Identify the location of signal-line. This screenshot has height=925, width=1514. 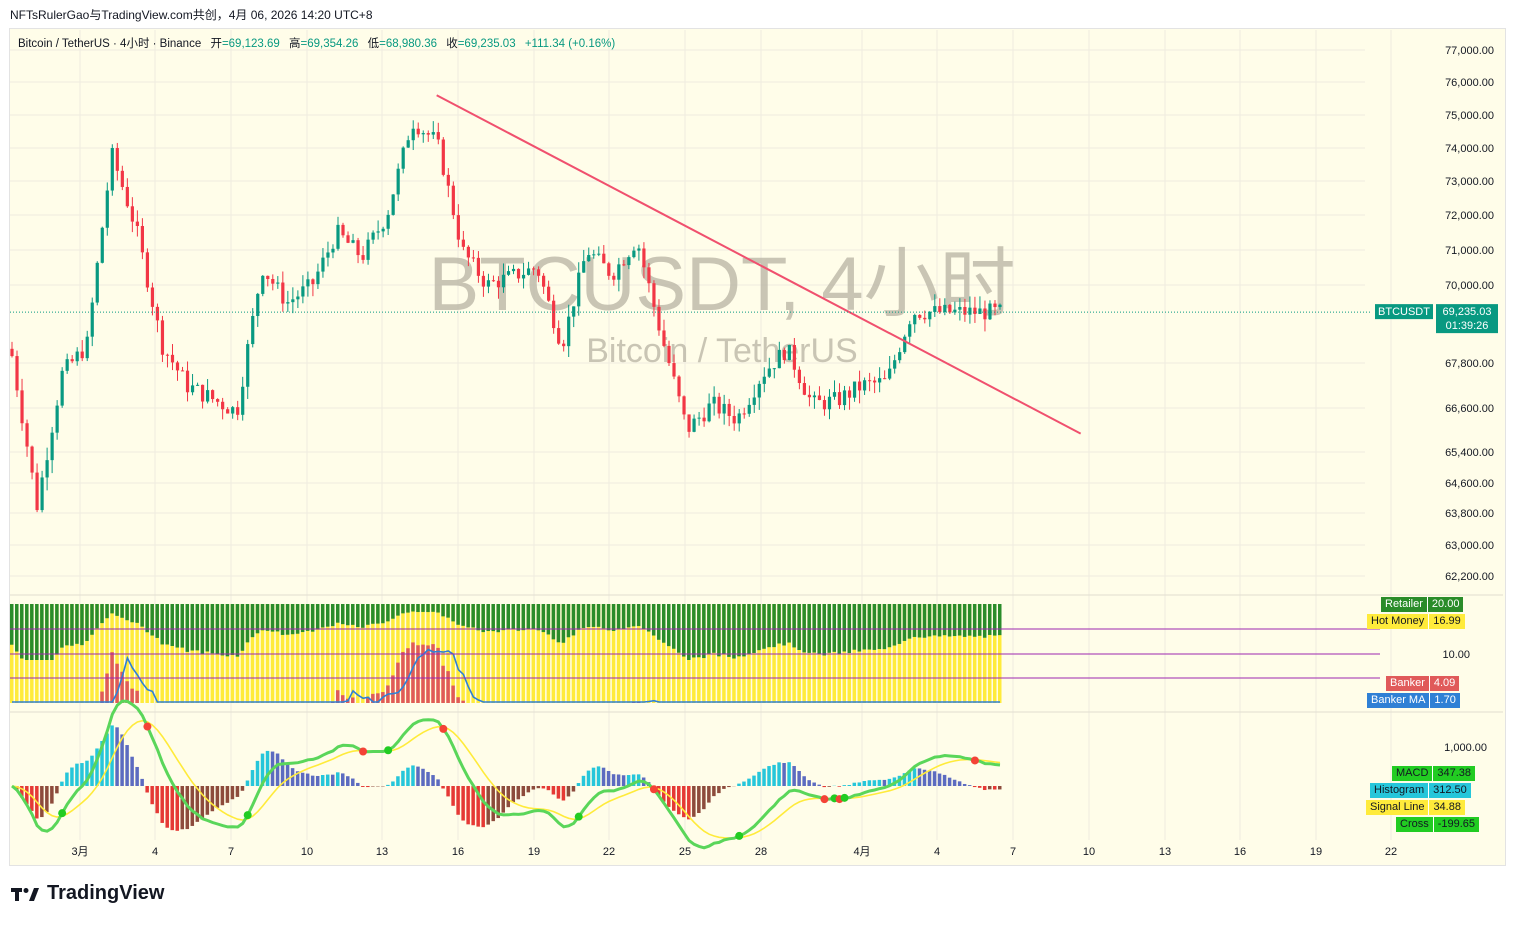
(506, 779).